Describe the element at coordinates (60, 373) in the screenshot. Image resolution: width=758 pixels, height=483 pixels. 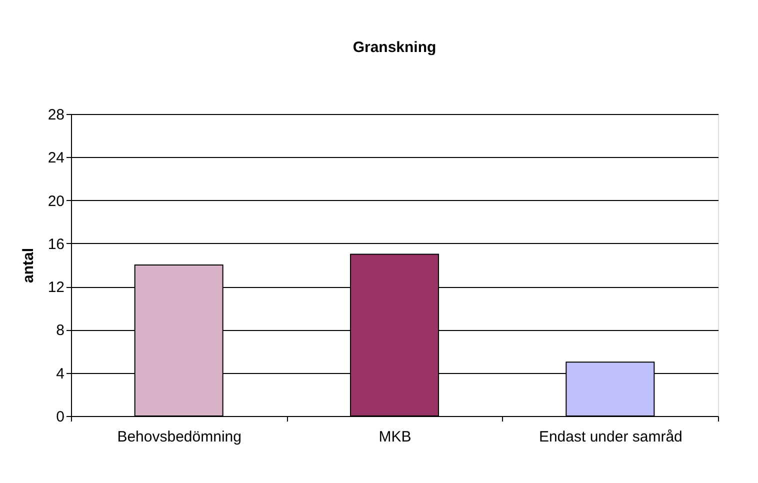
I see `y-tick-label: 4` at that location.